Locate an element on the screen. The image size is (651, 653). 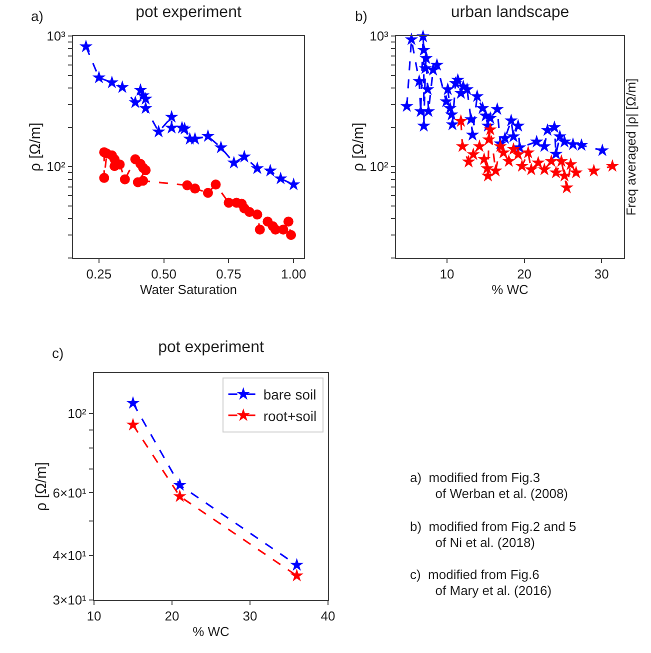
legend-label: root+soil is located at coordinates (290, 416).